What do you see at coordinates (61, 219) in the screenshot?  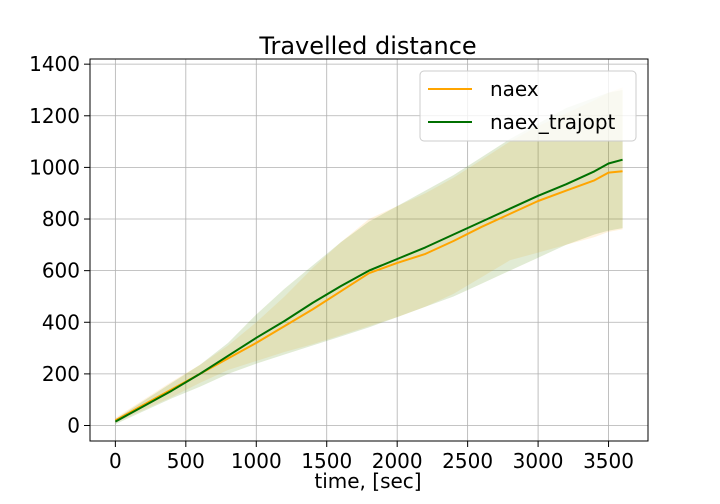 I see `y-tick-label: 800` at bounding box center [61, 219].